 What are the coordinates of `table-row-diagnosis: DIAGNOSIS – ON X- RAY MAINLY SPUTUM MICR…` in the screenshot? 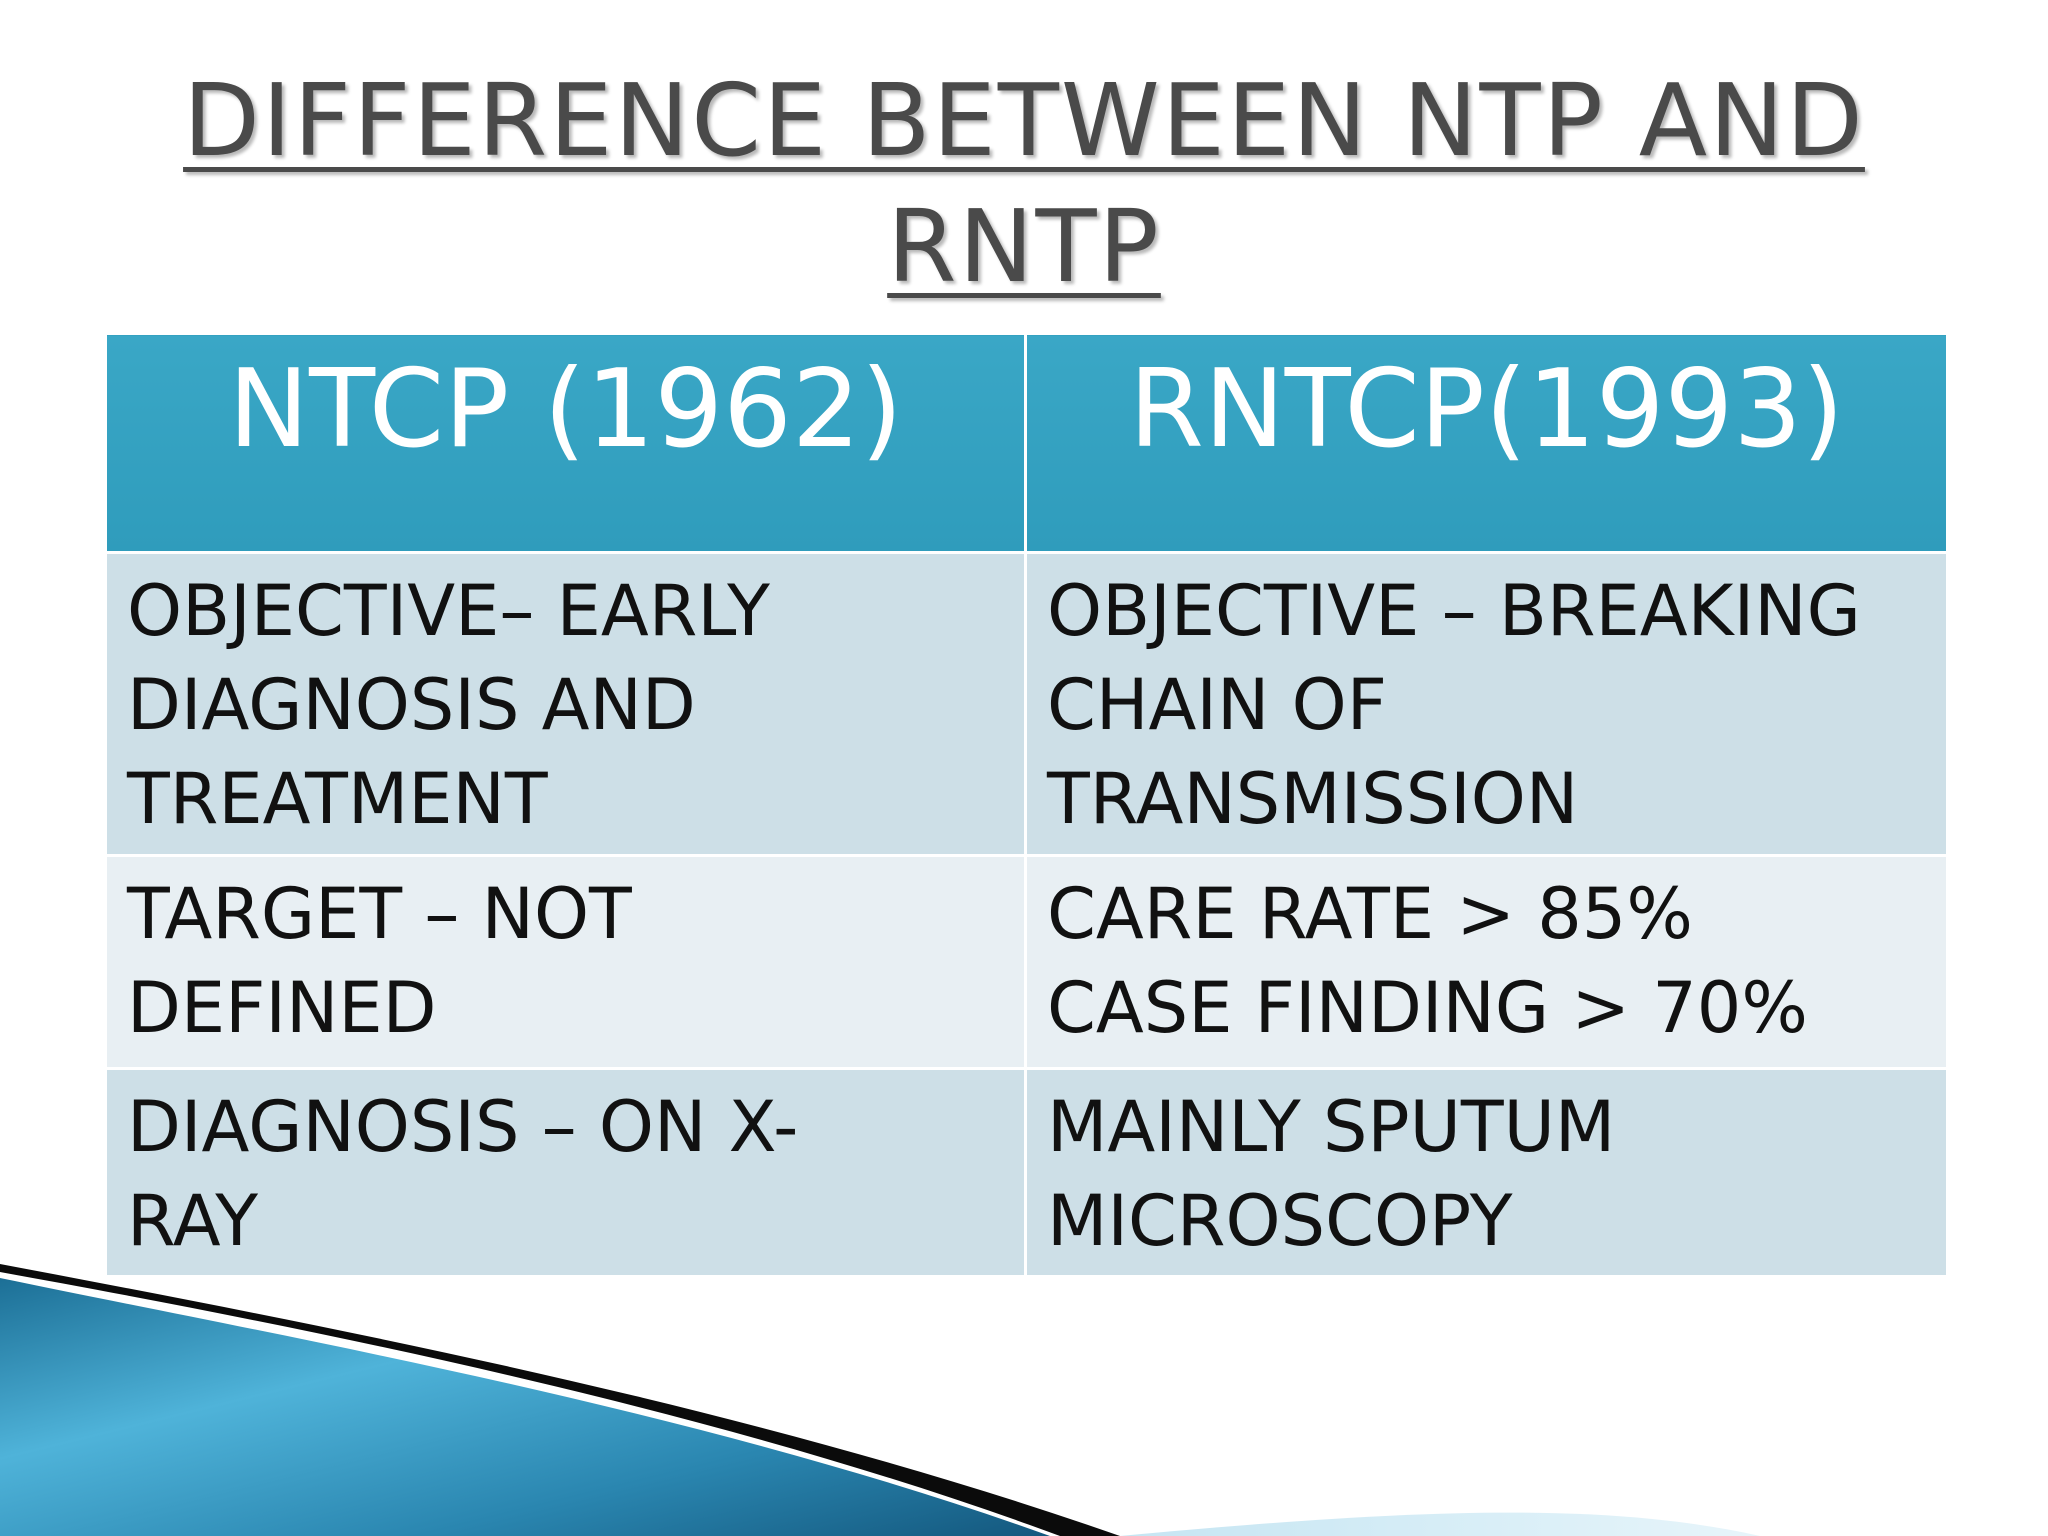 It's located at (1026, 1172).